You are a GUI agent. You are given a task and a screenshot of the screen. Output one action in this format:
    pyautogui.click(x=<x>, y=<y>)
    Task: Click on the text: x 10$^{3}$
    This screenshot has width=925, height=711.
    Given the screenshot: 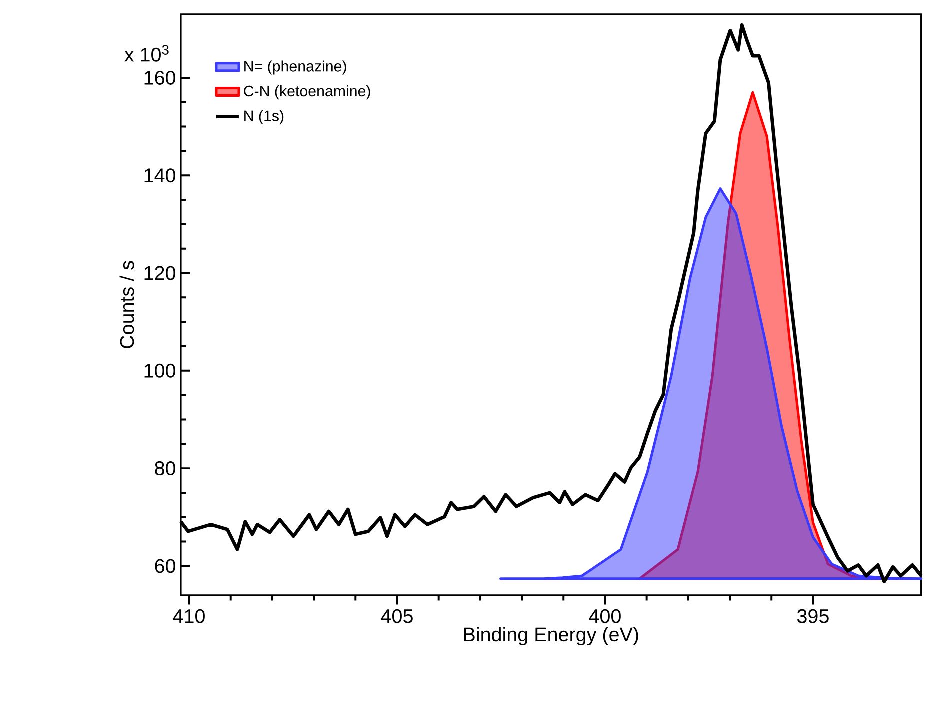 What is the action you would take?
    pyautogui.click(x=146, y=53)
    